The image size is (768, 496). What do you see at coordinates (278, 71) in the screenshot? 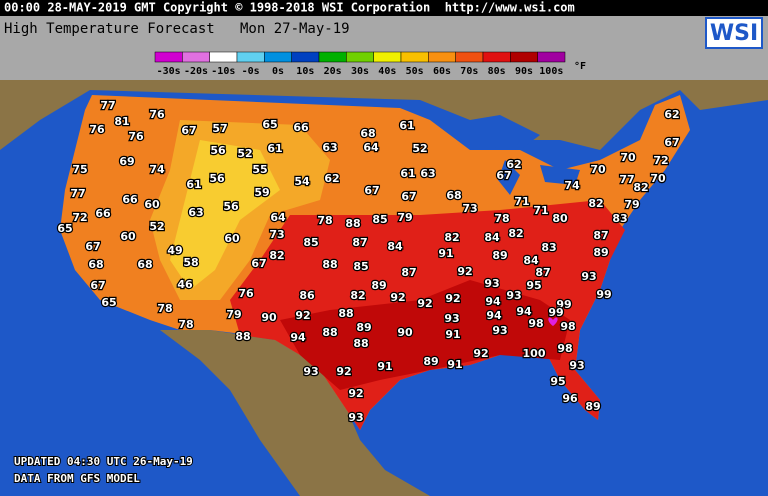
I see `legend-label: 0s` at bounding box center [278, 71].